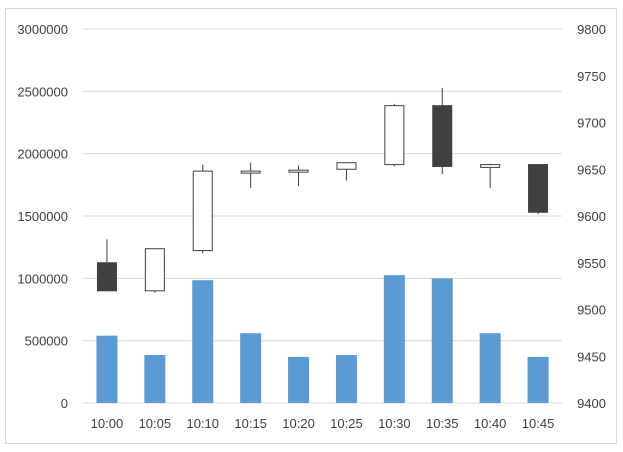 The width and height of the screenshot is (623, 452). I want to click on left-axis-tick-label: 2500000, so click(42, 91).